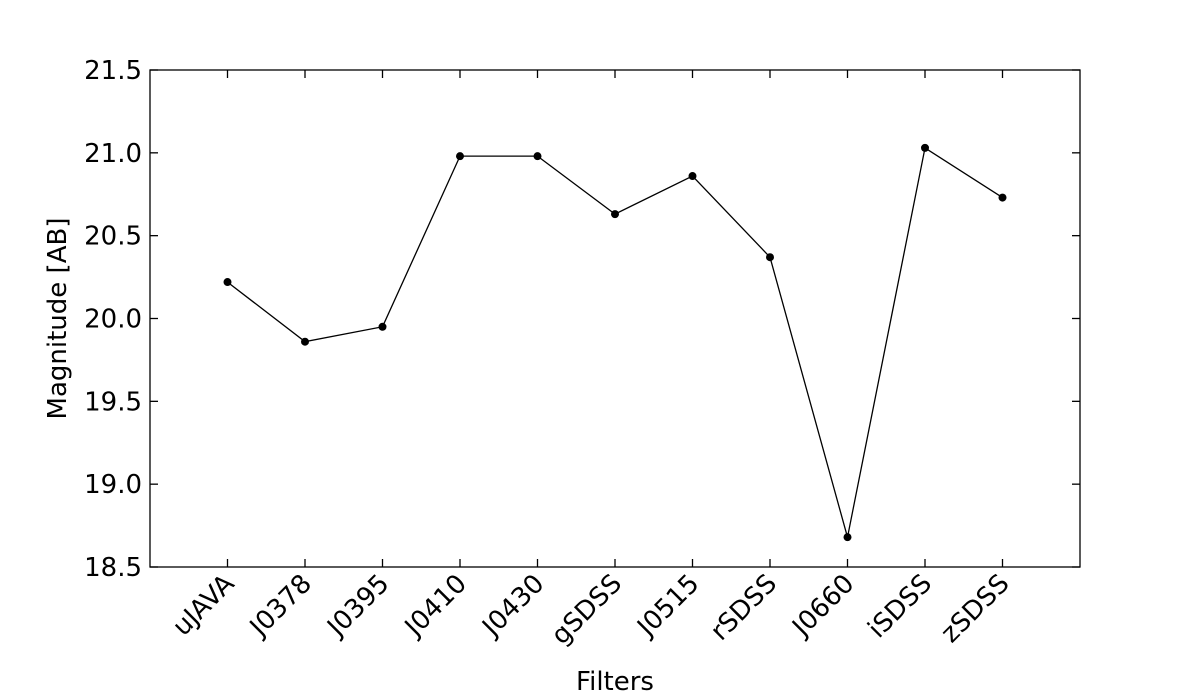  I want to click on y-tick-label: 18.5, so click(113, 568).